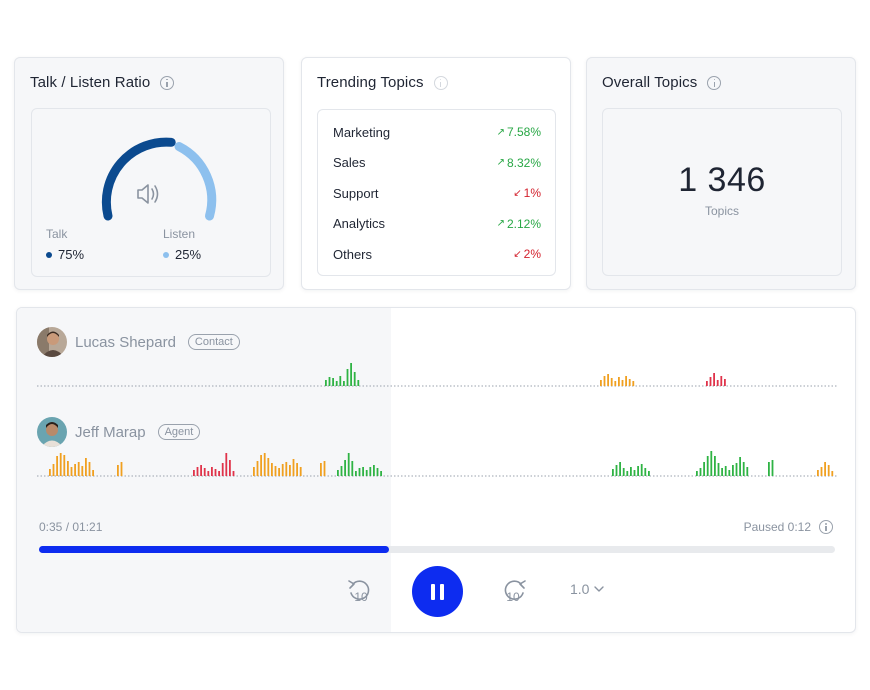 This screenshot has width=870, height=690. What do you see at coordinates (90, 82) in the screenshot?
I see `talk-listen-title-text: Talk / Listen Ratio` at bounding box center [90, 82].